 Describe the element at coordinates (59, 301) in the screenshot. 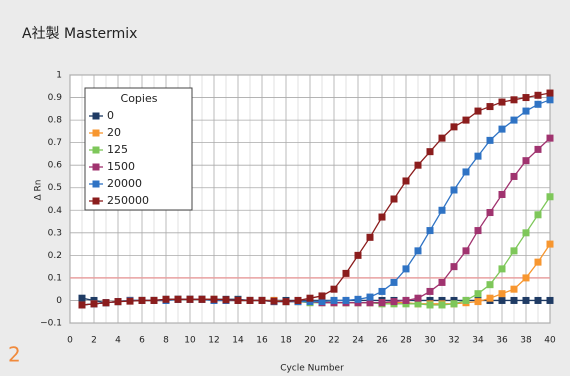

I see `y-tick-label: 0` at that location.